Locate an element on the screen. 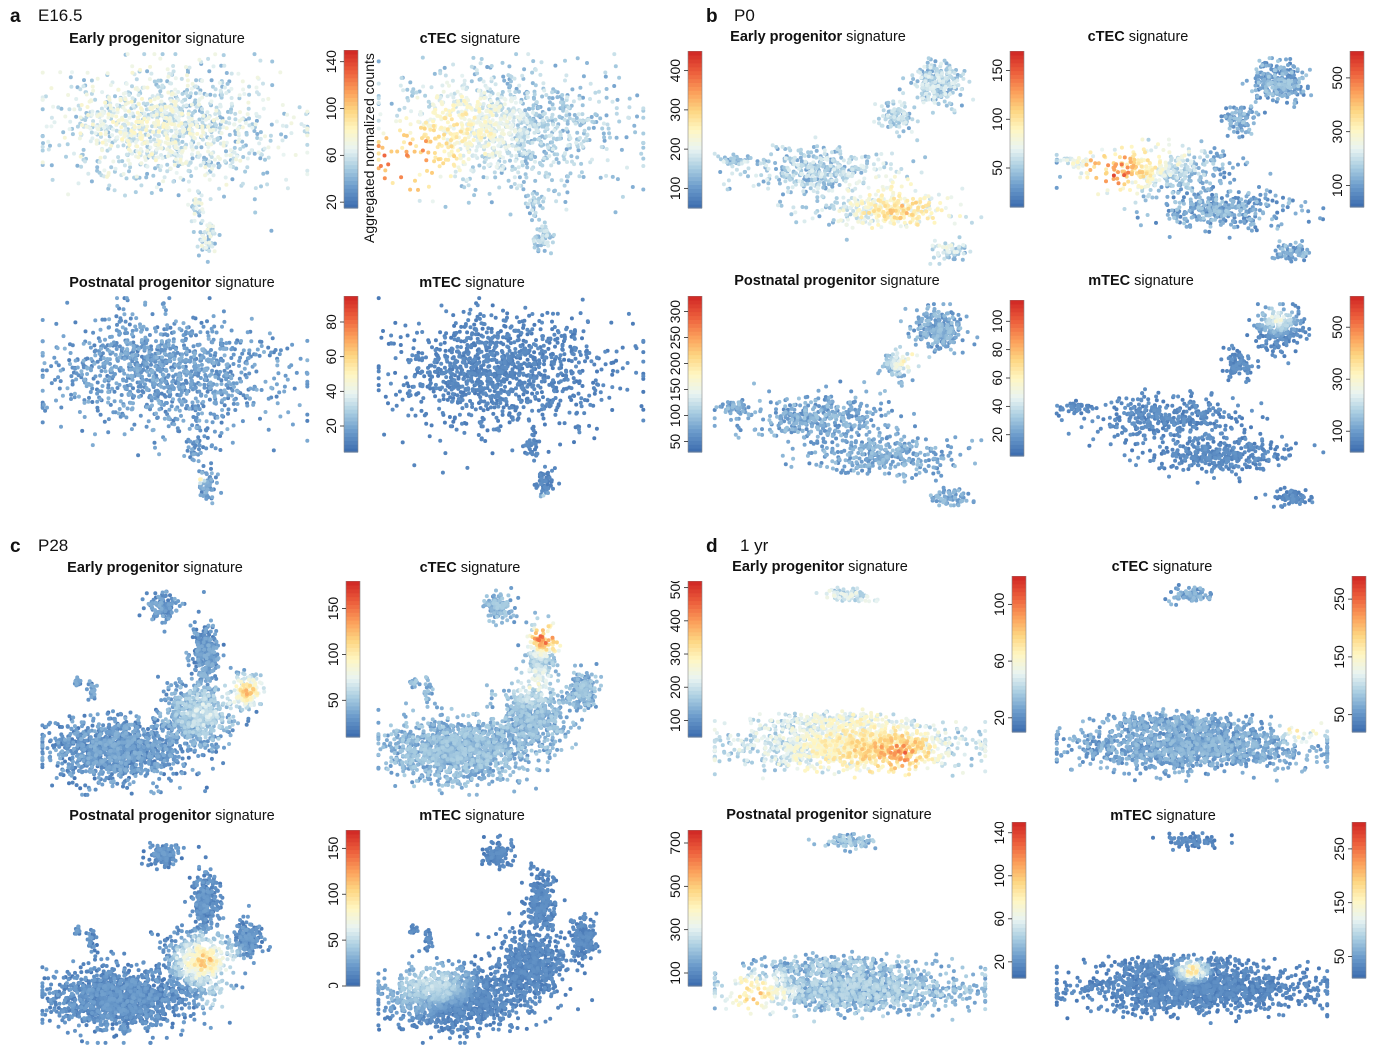 Image resolution: width=1380 pixels, height=1047 pixels. colorbar-tick-label: 40 is located at coordinates (331, 391).